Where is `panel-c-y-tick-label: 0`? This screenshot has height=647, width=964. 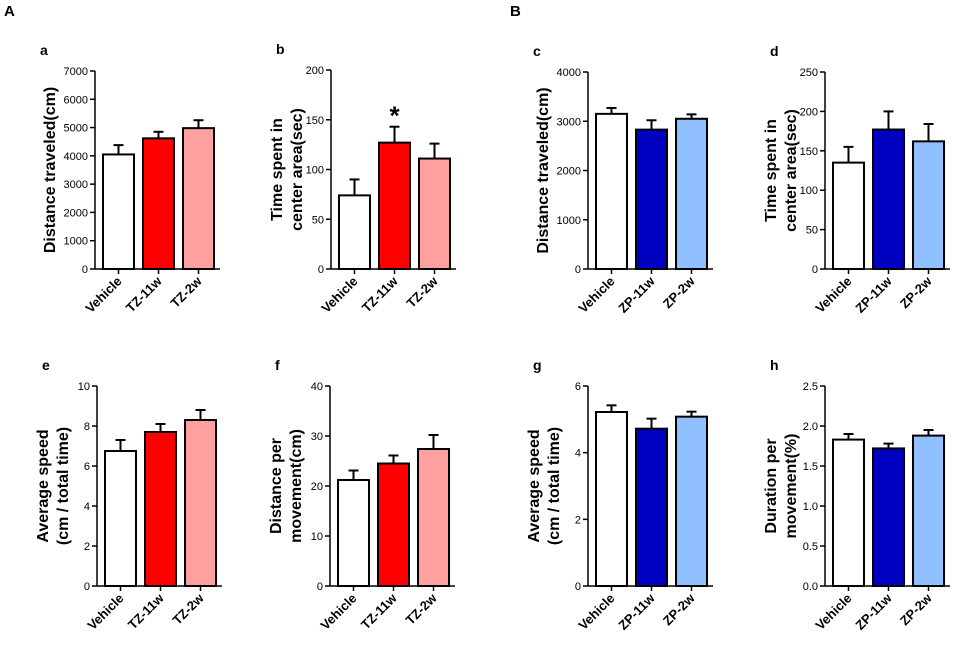
panel-c-y-tick-label: 0 is located at coordinates (578, 270).